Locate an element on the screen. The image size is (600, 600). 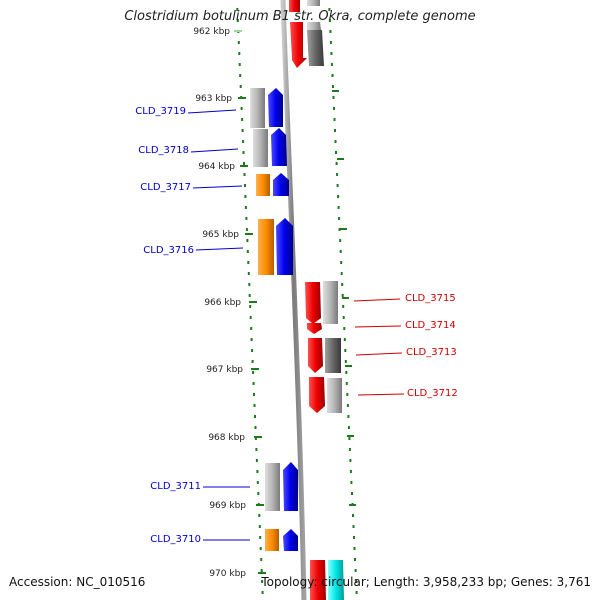
gene-label: CLD_3712 is located at coordinates (432, 393).